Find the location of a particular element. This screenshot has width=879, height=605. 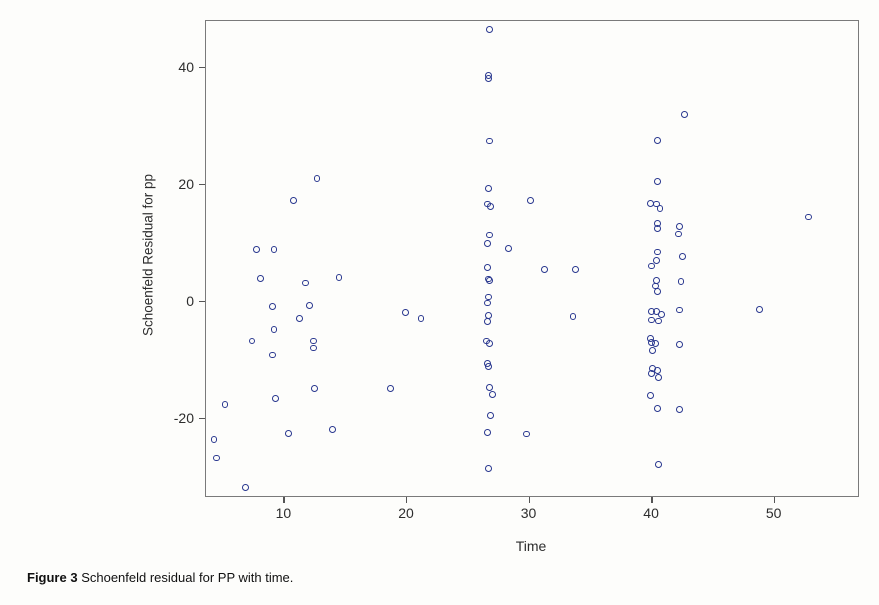

y-axis-tick-label: 0 is located at coordinates (190, 300).